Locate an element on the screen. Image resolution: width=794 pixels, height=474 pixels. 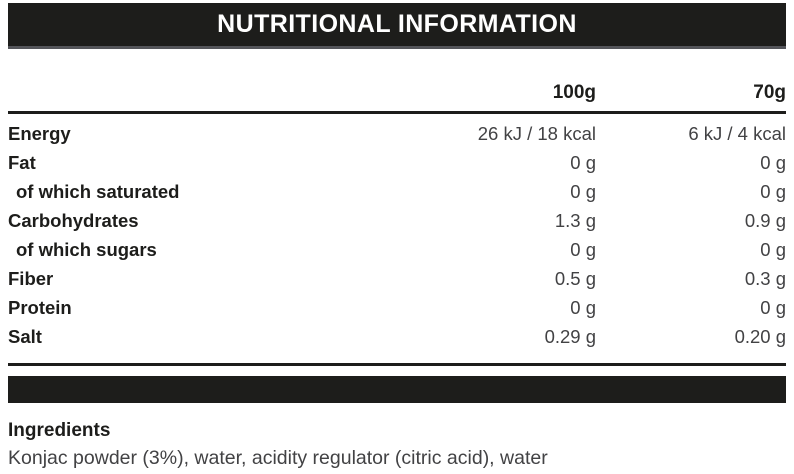
title-bar: NUTRITIONAL INFORMATION is located at coordinates (397, 26).